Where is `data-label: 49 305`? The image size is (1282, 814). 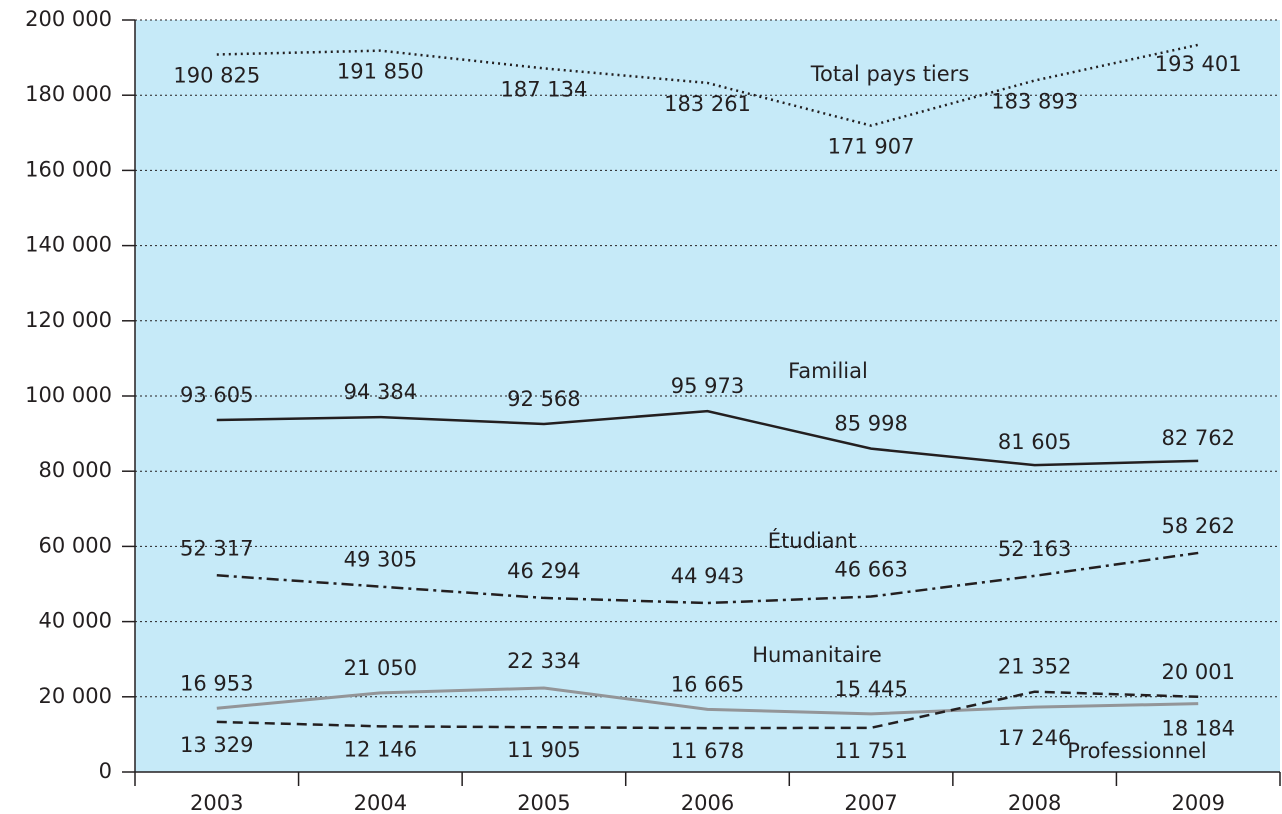
data-label: 49 305 is located at coordinates (380, 560).